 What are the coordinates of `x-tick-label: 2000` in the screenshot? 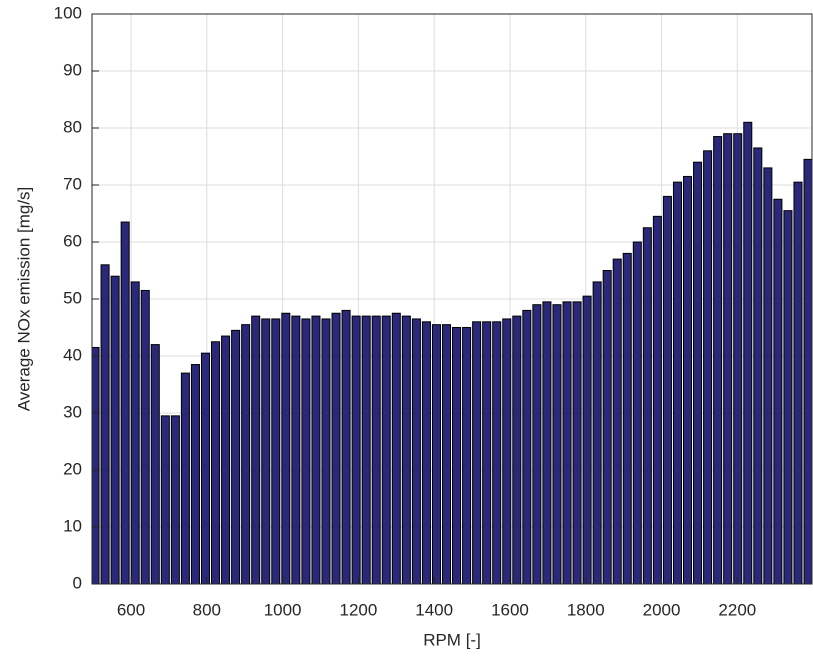 It's located at (662, 609).